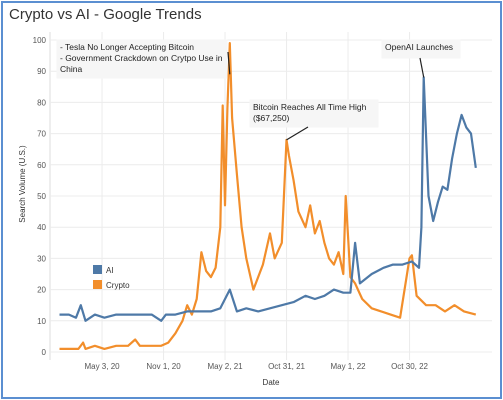  Describe the element at coordinates (110, 270) in the screenshot. I see `legend-label-ai: AI` at that location.